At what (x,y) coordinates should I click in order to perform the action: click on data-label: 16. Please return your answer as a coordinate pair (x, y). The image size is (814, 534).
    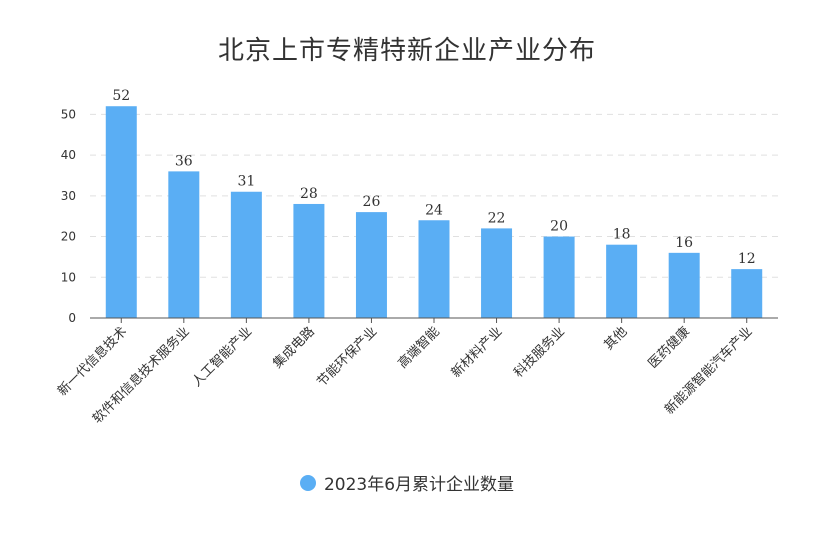
    Looking at the image, I should click on (684, 243).